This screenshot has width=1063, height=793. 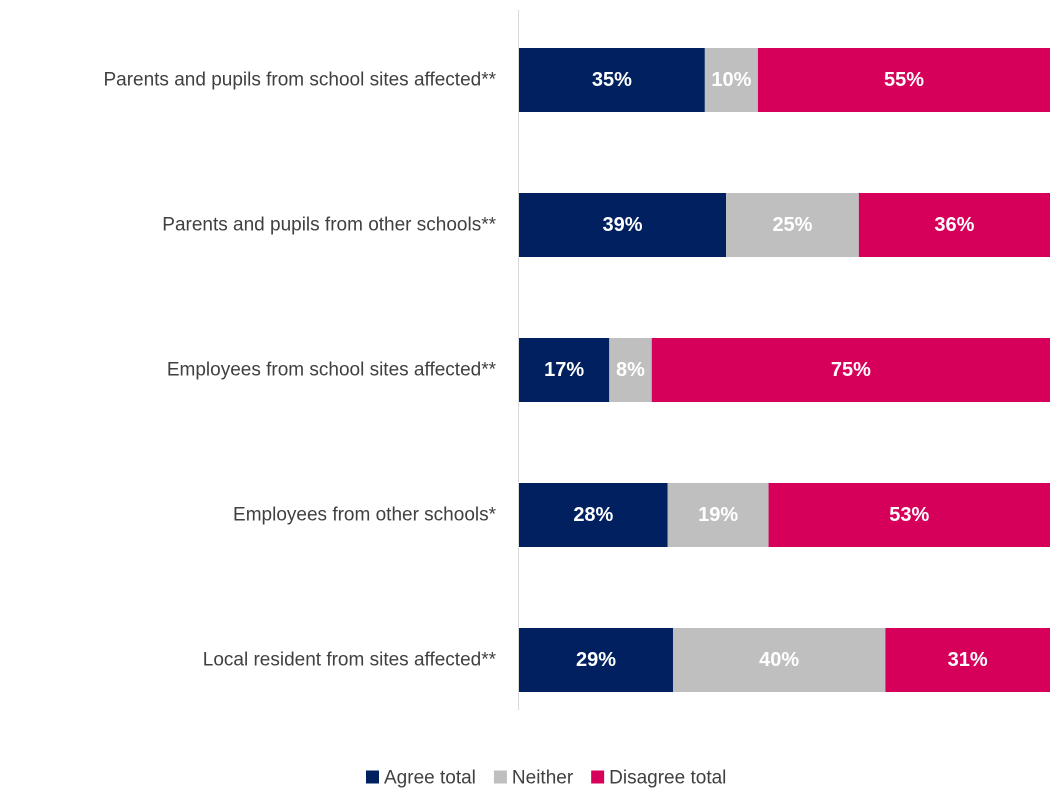 I want to click on data-label: 36%, so click(x=954, y=225).